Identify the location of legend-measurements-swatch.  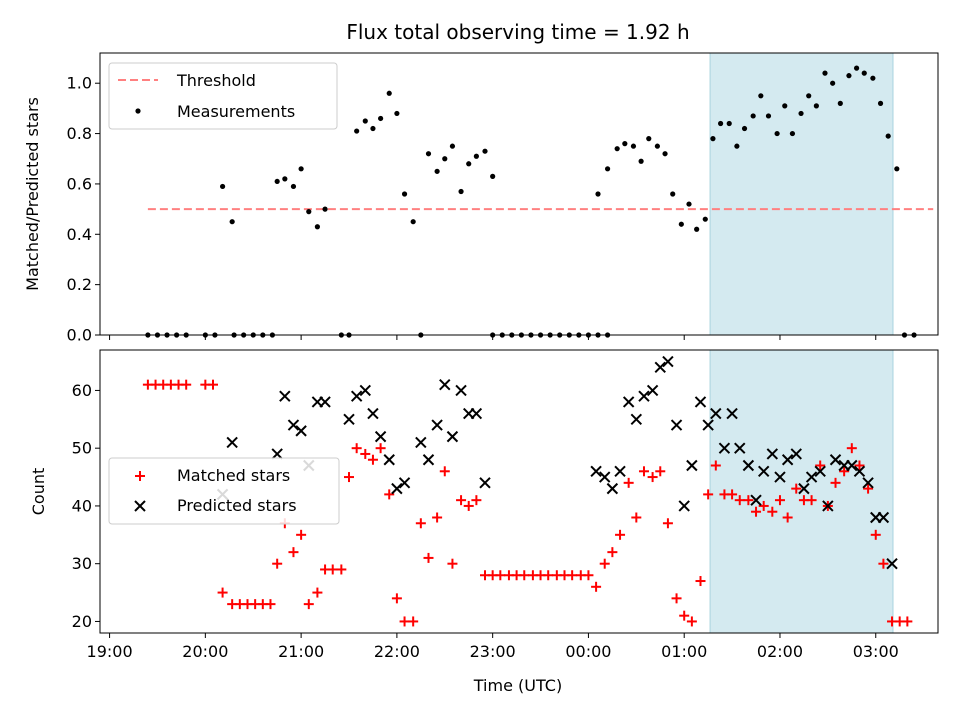
(138, 111).